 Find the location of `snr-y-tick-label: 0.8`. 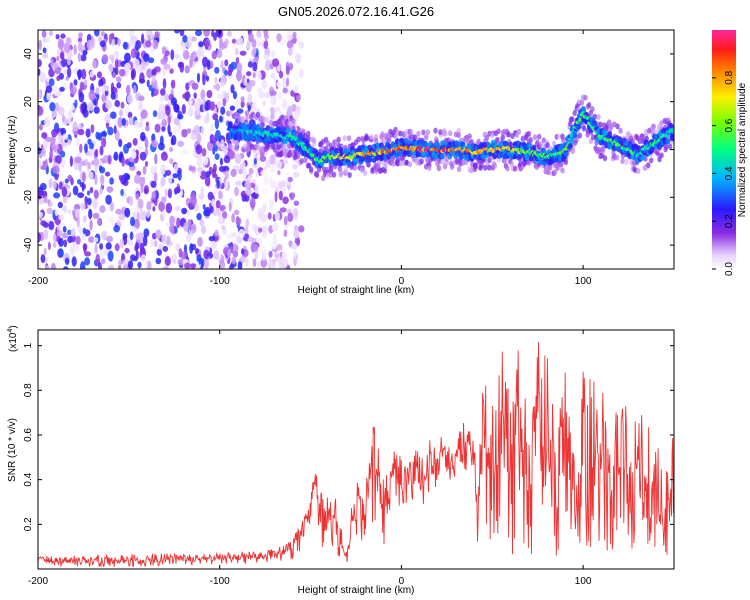

snr-y-tick-label: 0.8 is located at coordinates (28, 390).